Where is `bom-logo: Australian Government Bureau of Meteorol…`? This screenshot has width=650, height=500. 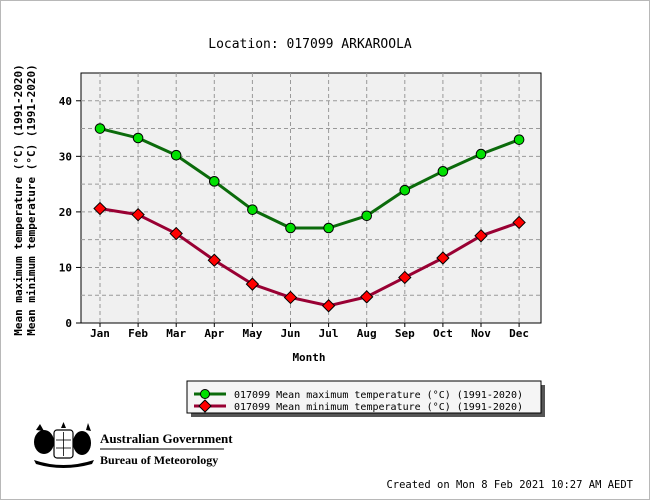 bom-logo: Australian Government Bureau of Meteorol… is located at coordinates (133, 445).